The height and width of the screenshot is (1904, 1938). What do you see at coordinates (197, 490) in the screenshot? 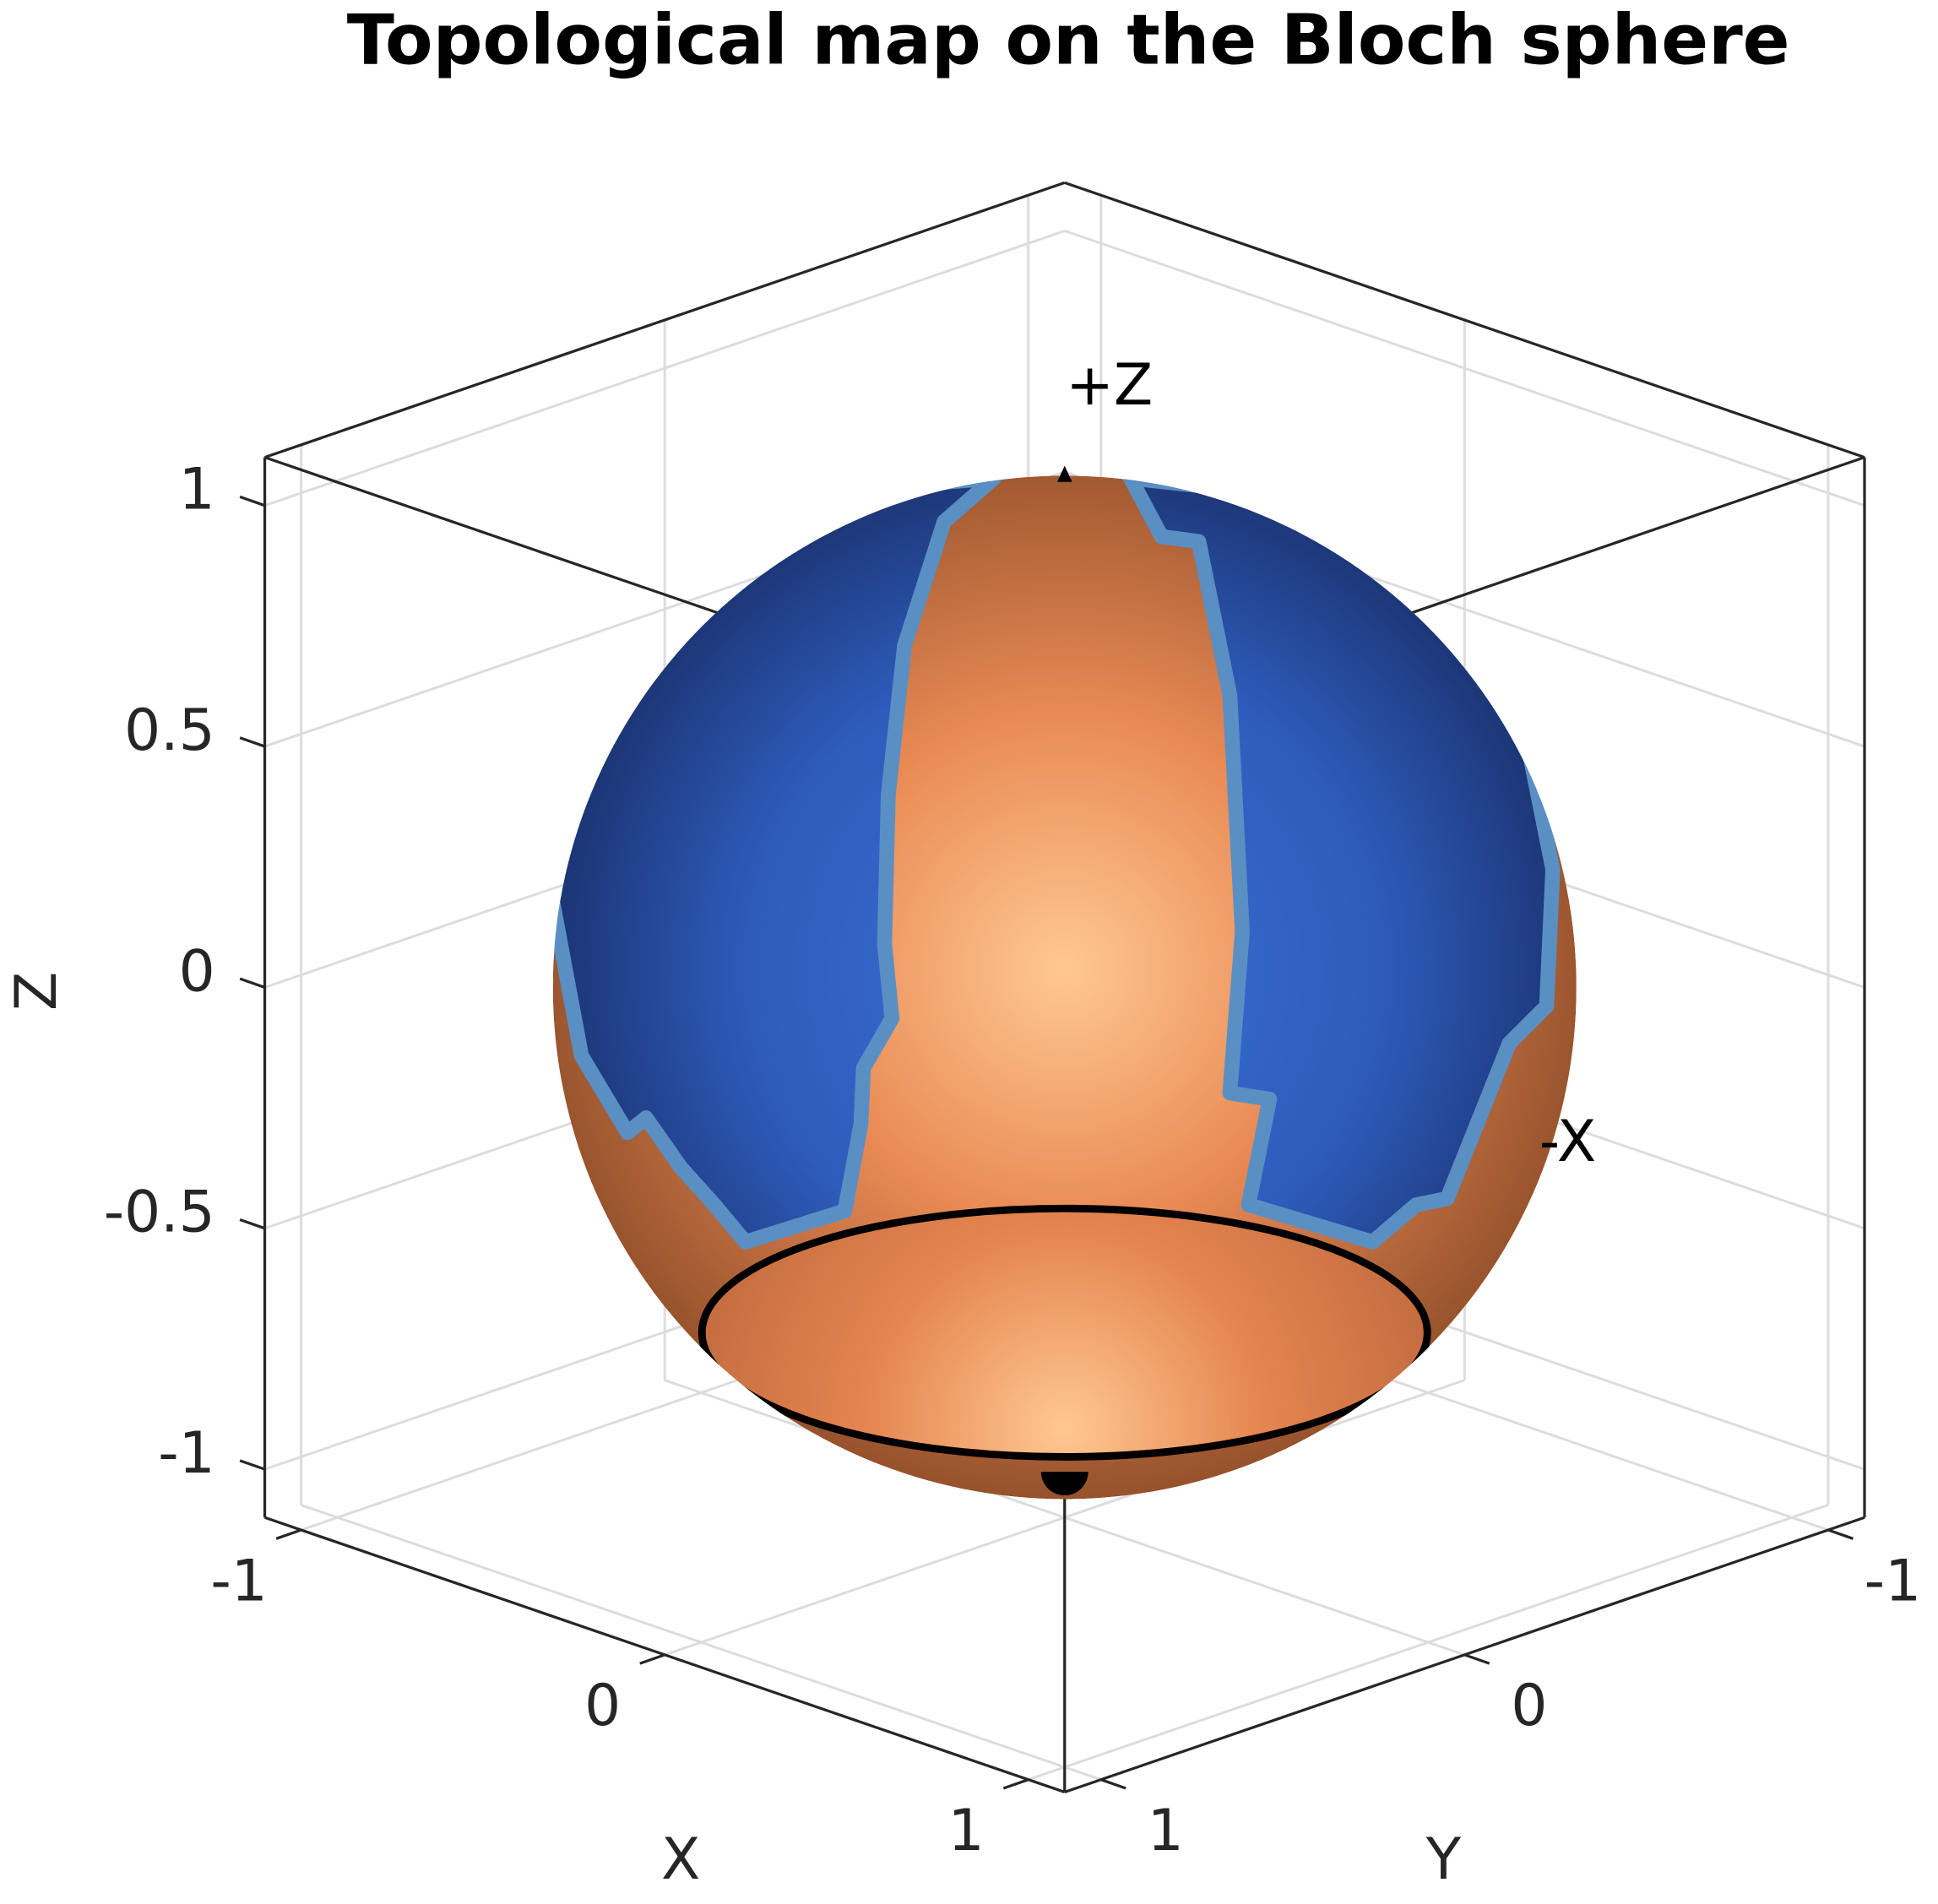
I see `z-tick-label: 1` at bounding box center [197, 490].